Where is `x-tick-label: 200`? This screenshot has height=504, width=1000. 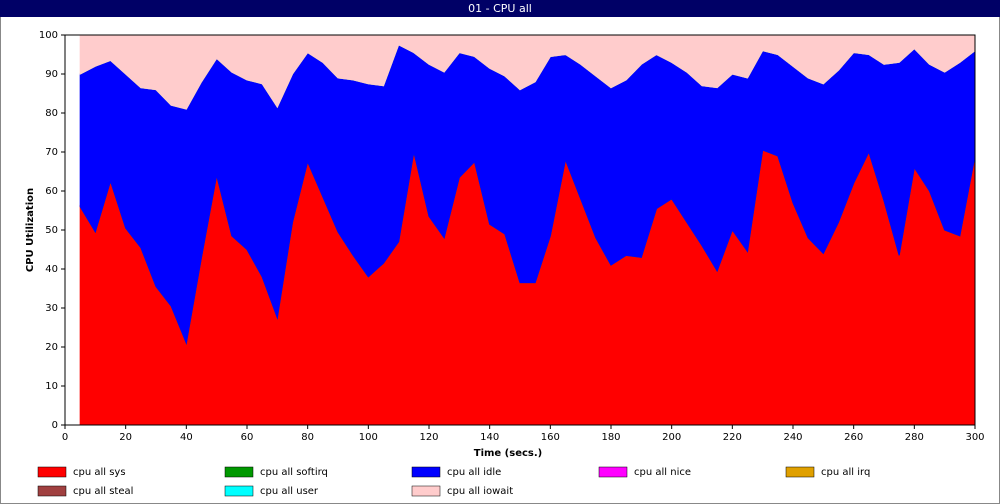 x-tick-label: 200 is located at coordinates (671, 437).